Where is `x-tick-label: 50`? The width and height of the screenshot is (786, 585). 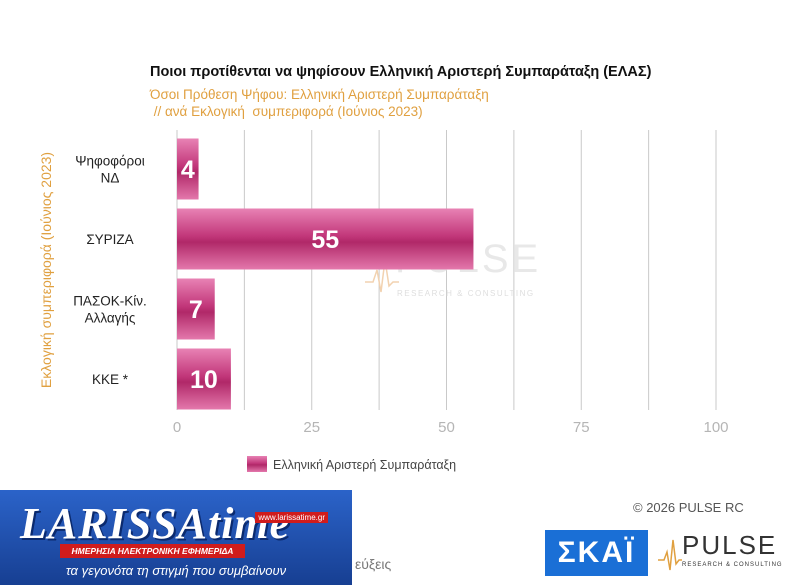 x-tick-label: 50 is located at coordinates (446, 427).